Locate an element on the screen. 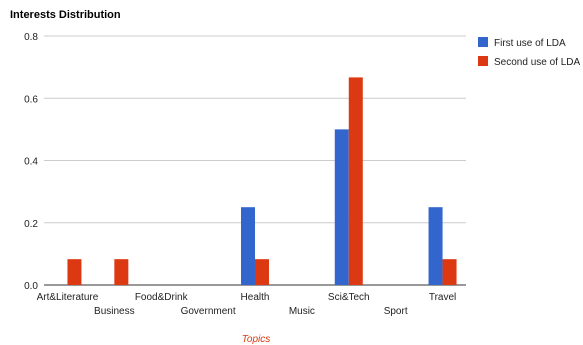 This screenshot has width=583, height=345. x-category-label: Business is located at coordinates (114, 311).